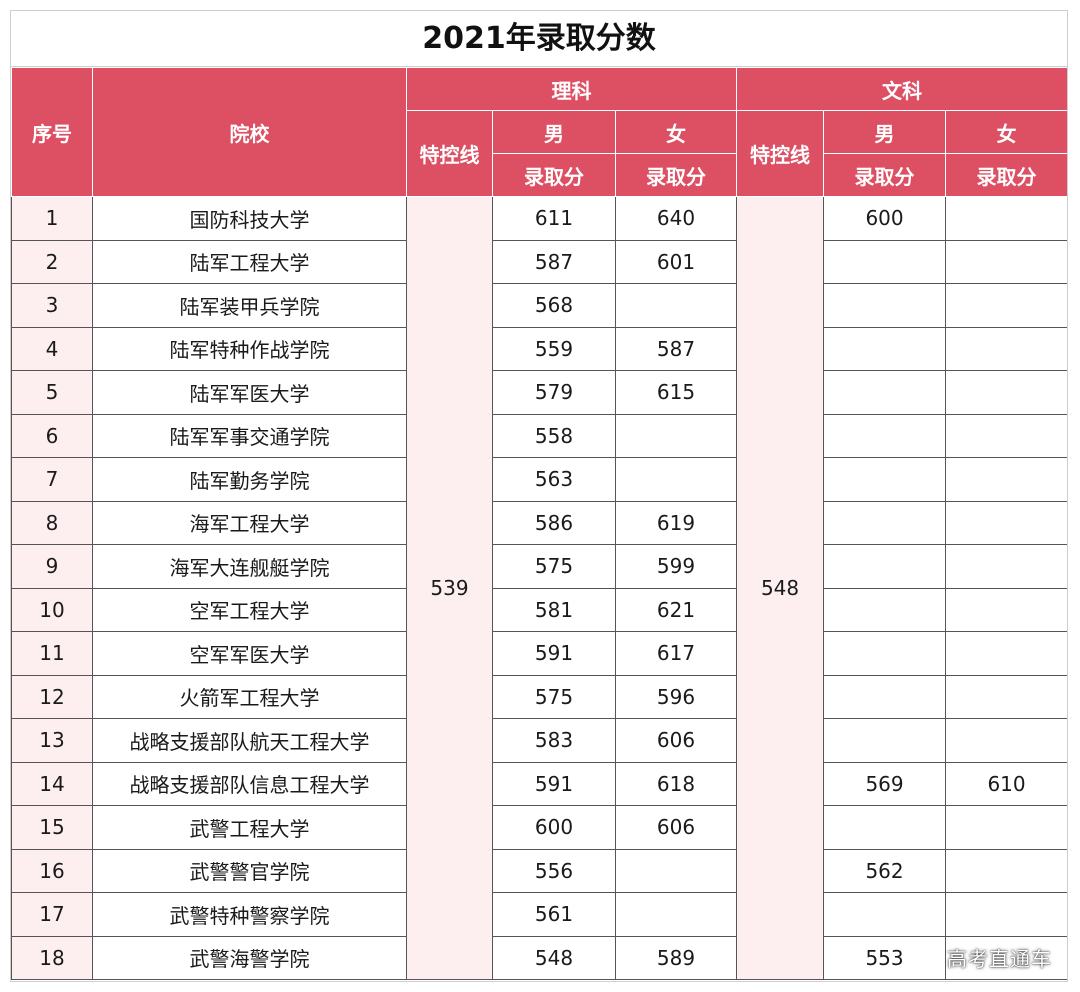 Image resolution: width=1080 pixels, height=992 pixels. Describe the element at coordinates (52, 653) in the screenshot. I see `row-number: 11` at that location.